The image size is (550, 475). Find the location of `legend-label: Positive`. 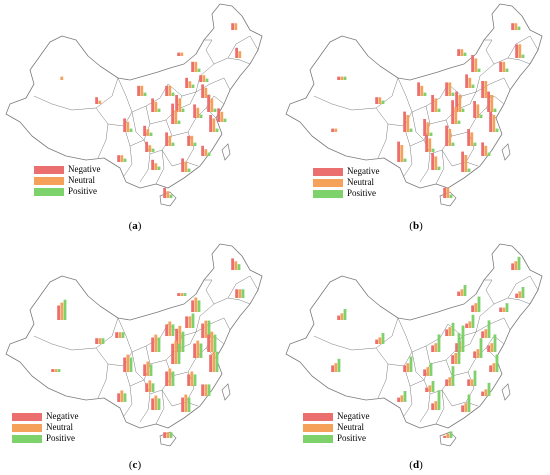

legend-label: Positive is located at coordinates (83, 191).